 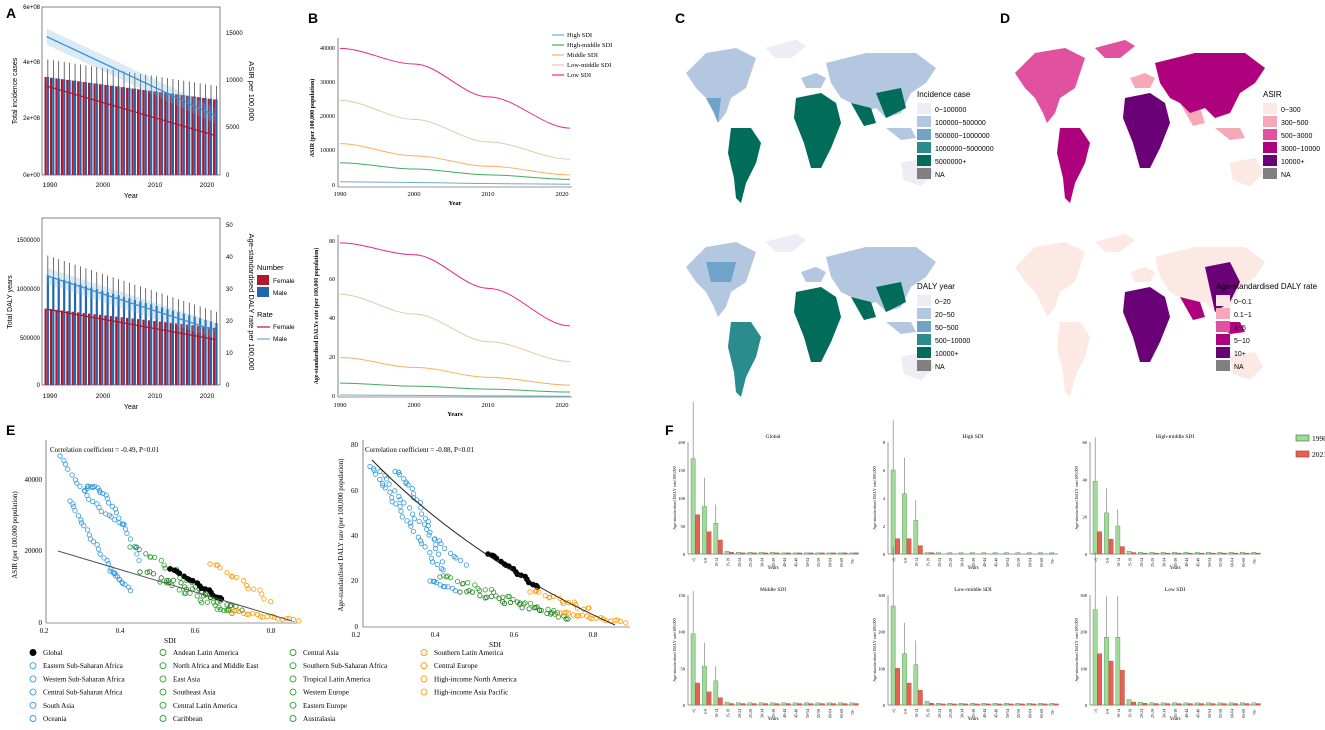 I want to click on subplot-title: High-middle SDI, so click(x=1175, y=437).